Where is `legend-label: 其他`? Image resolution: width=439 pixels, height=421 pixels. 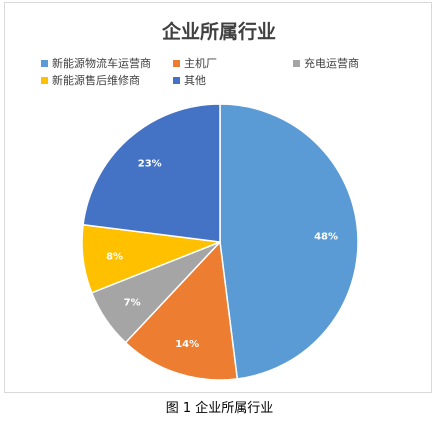 legend-label: 其他 is located at coordinates (195, 80).